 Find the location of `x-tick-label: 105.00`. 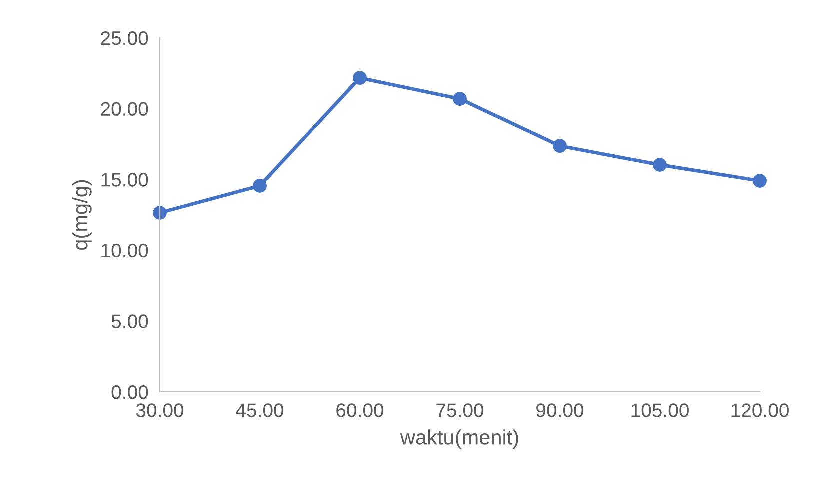

x-tick-label: 105.00 is located at coordinates (660, 411).